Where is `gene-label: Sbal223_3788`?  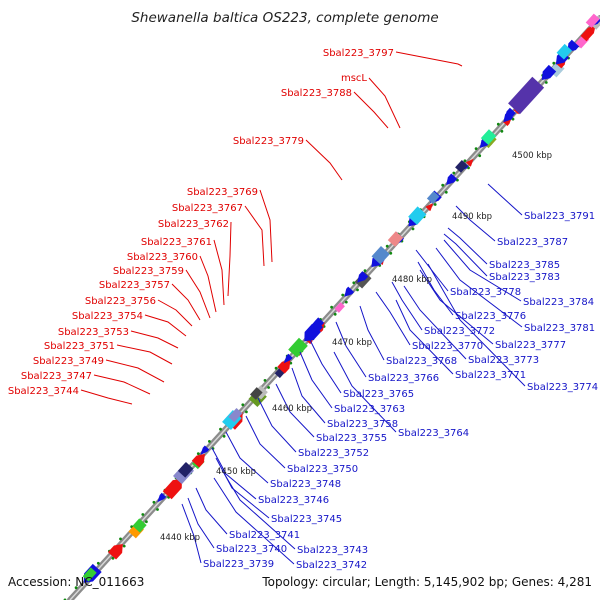 gene-label: Sbal223_3788 is located at coordinates (316, 93).